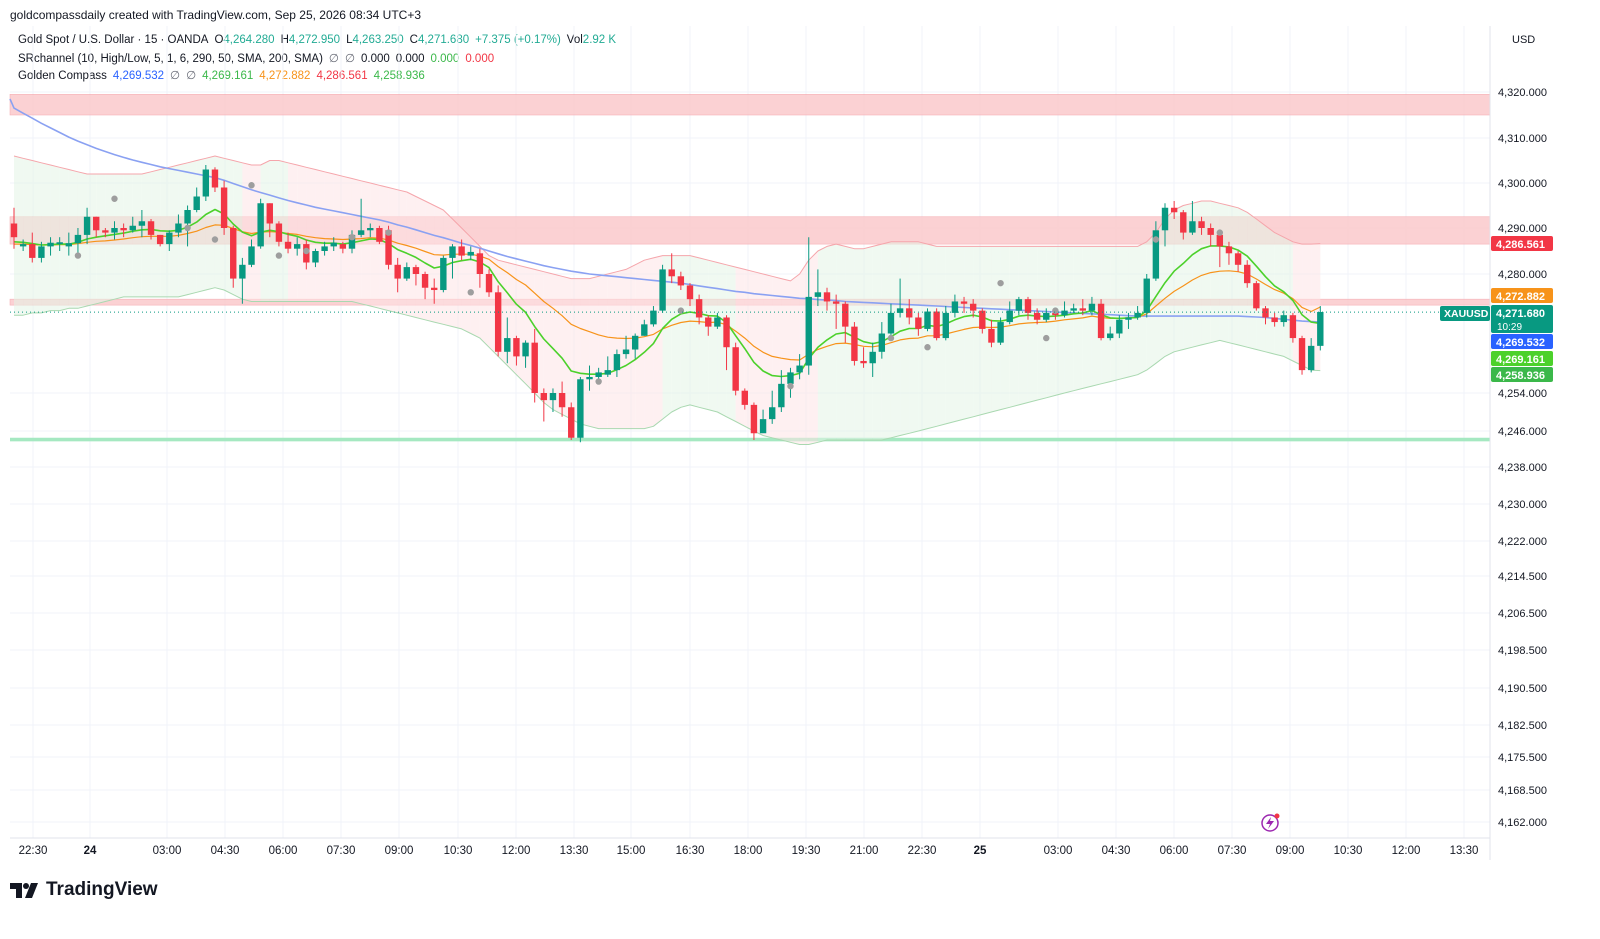  I want to click on time-tick-label: 04:30, so click(225, 851).